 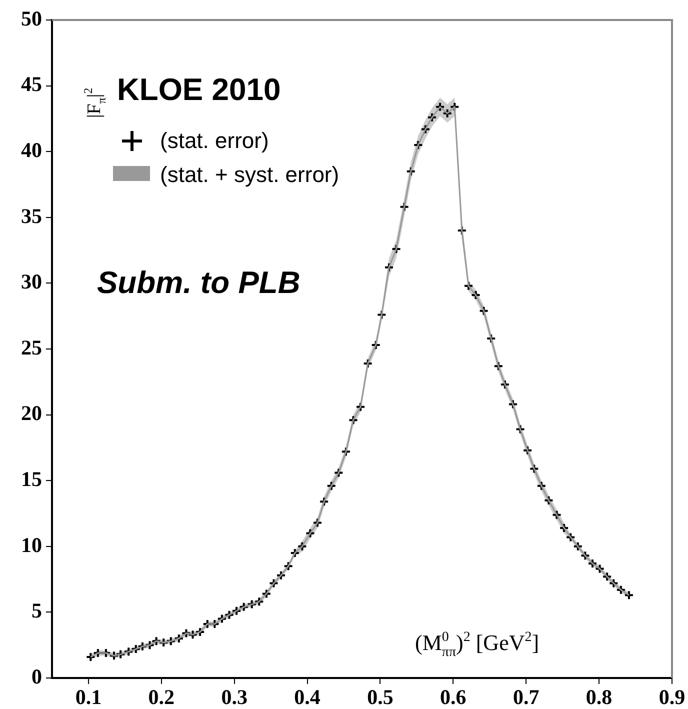 What do you see at coordinates (599, 697) in the screenshot?
I see `x-tick-label: 0.8` at bounding box center [599, 697].